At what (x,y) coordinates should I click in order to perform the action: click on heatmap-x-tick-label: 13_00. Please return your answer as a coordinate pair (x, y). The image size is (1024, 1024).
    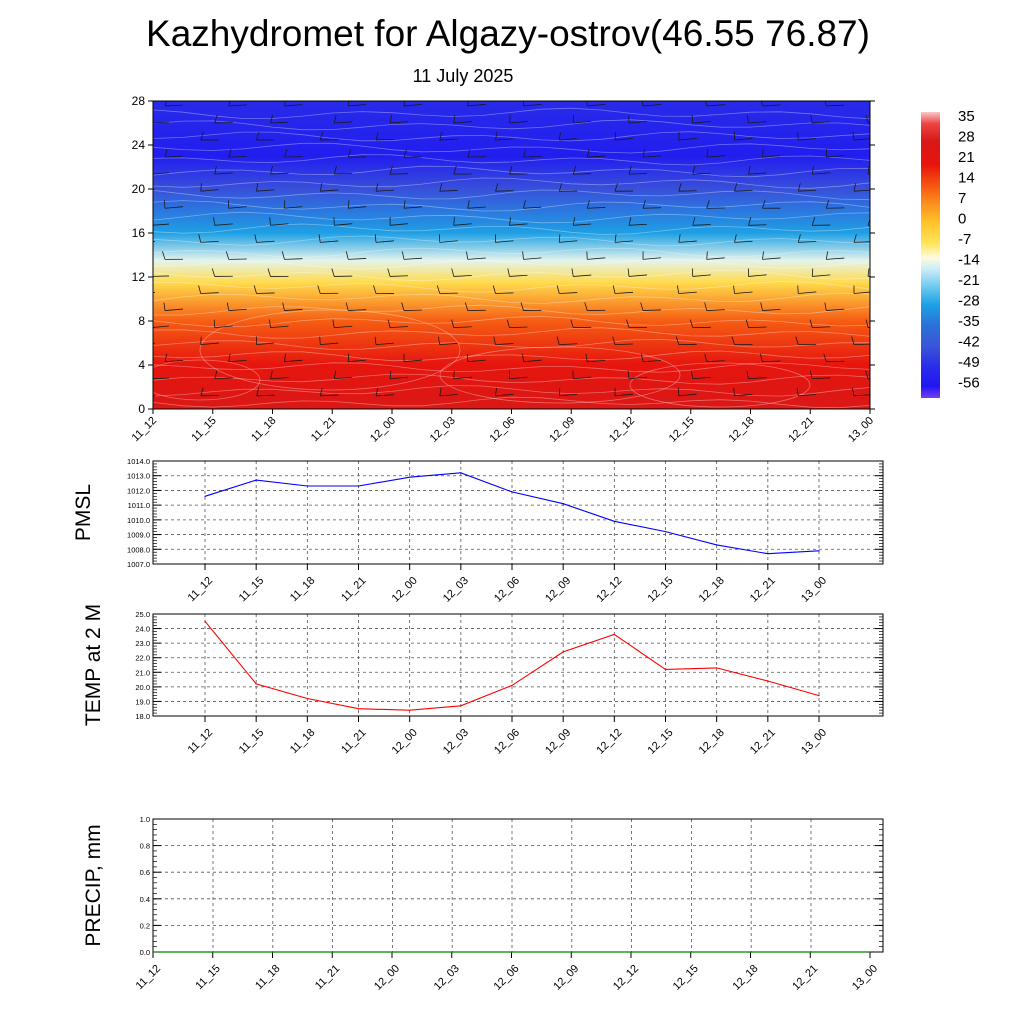
    Looking at the image, I should click on (861, 430).